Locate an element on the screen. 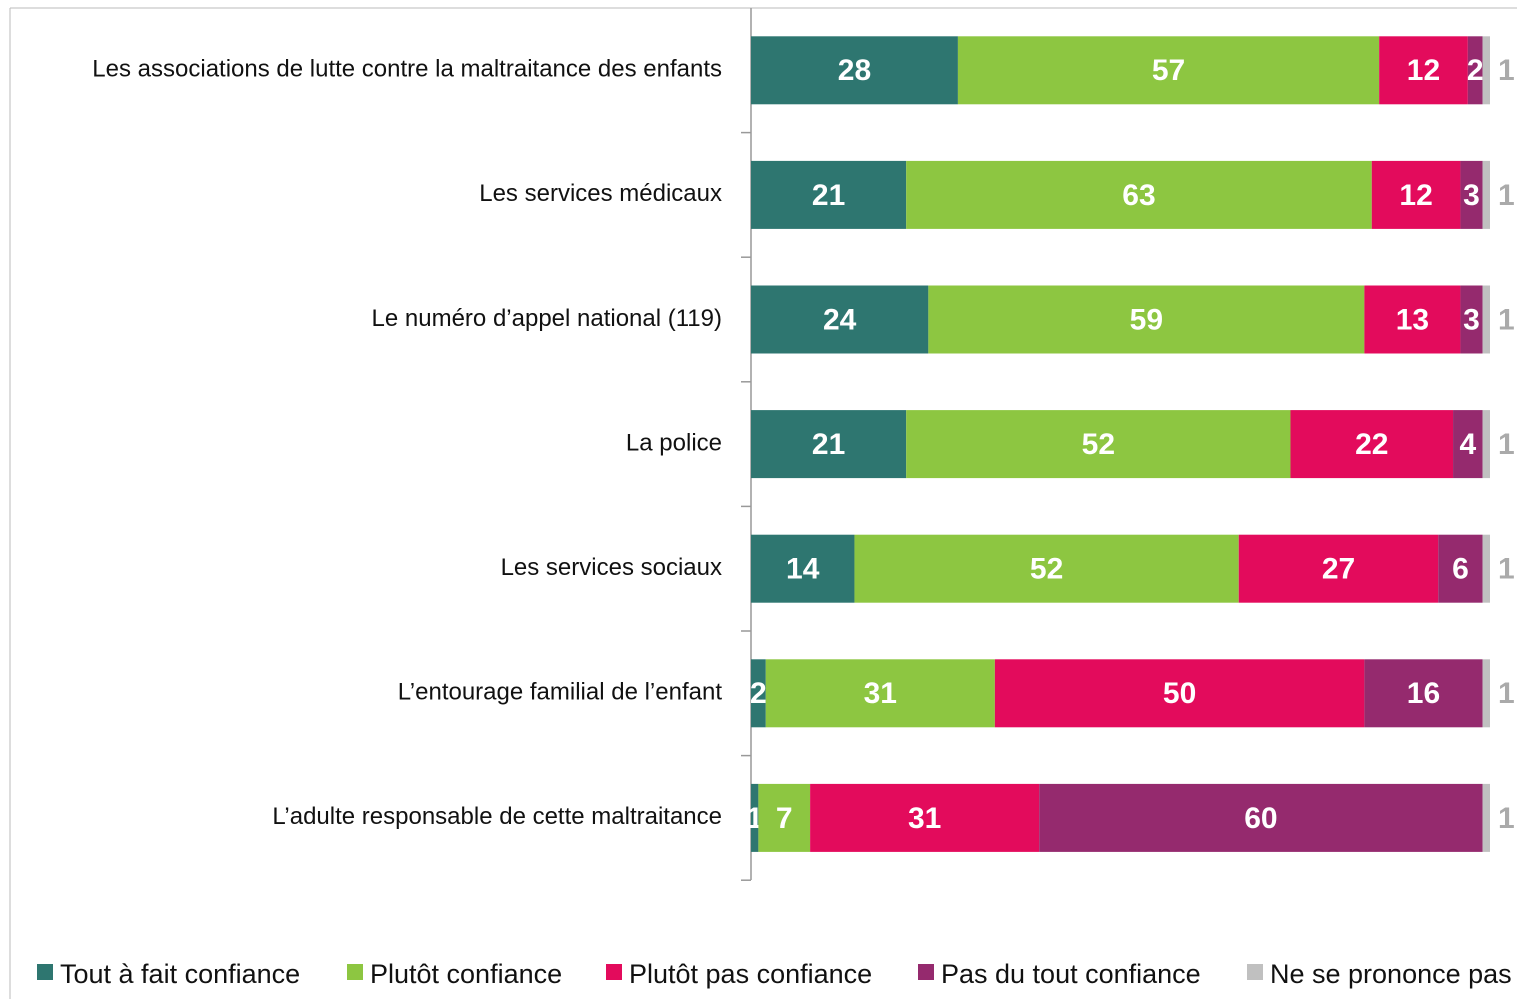 The image size is (1517, 999). value-label: 59 is located at coordinates (1146, 319).